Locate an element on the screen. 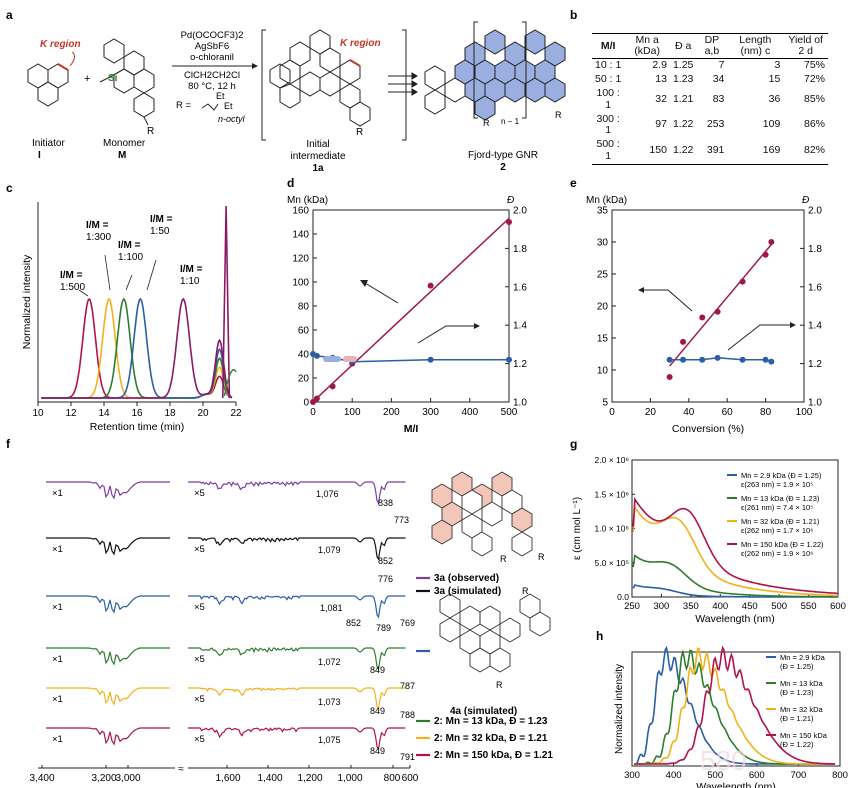  x-tick-label: 1,000 is located at coordinates (349, 778).